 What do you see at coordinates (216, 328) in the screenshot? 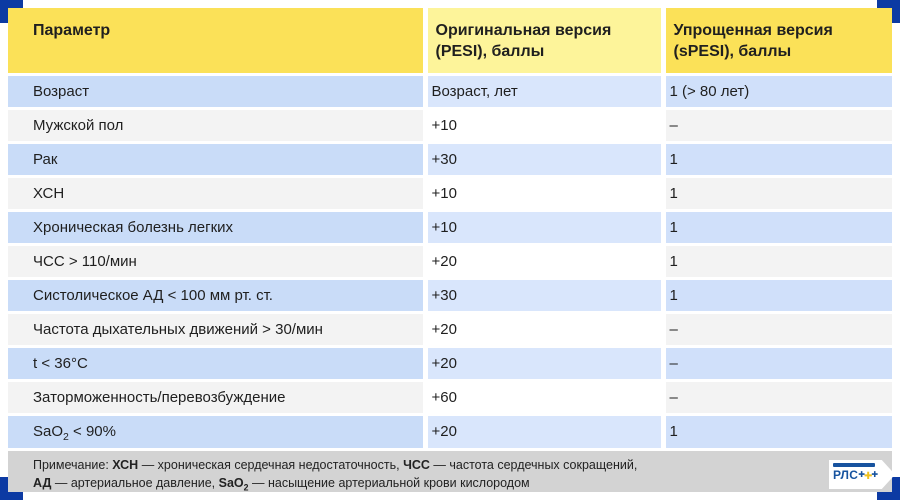
I see `cell-parameter: Частота дыхательных движений > 30/мин` at bounding box center [216, 328].